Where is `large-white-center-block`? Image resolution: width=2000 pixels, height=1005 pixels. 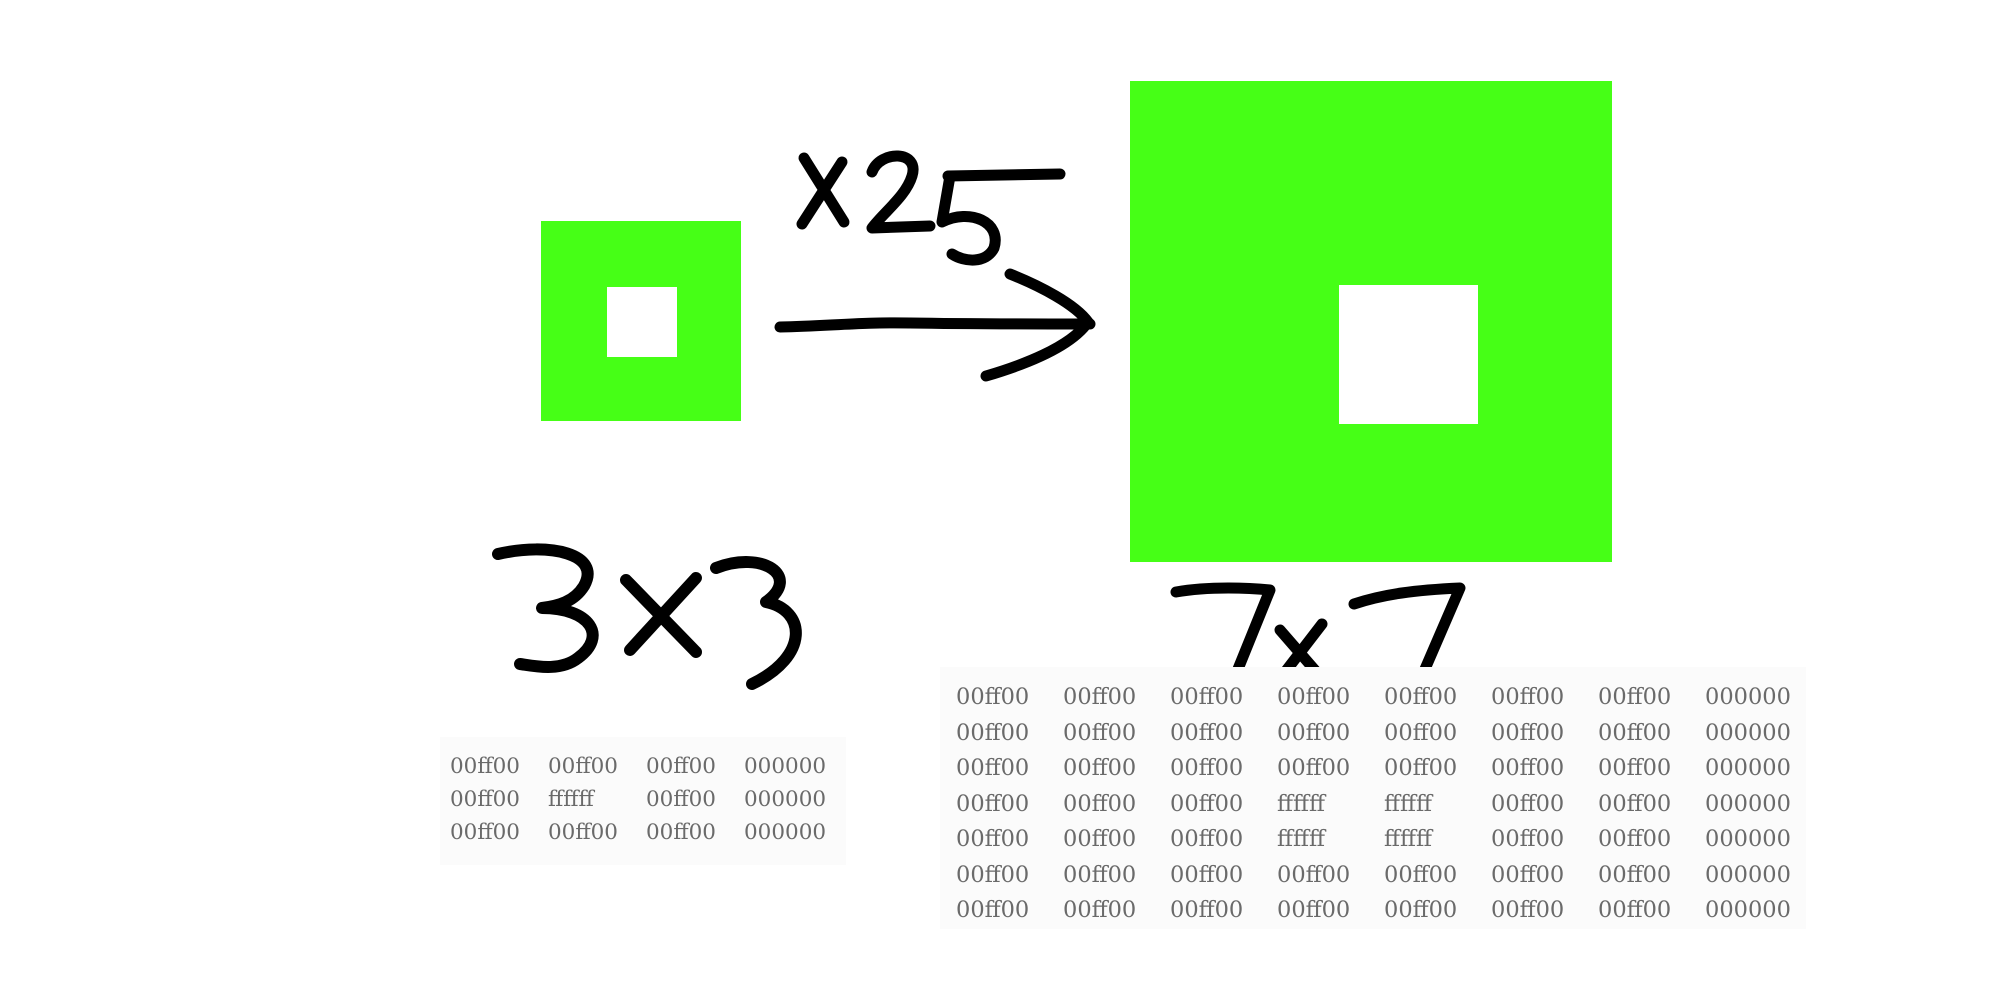
large-white-center-block is located at coordinates (1408, 354).